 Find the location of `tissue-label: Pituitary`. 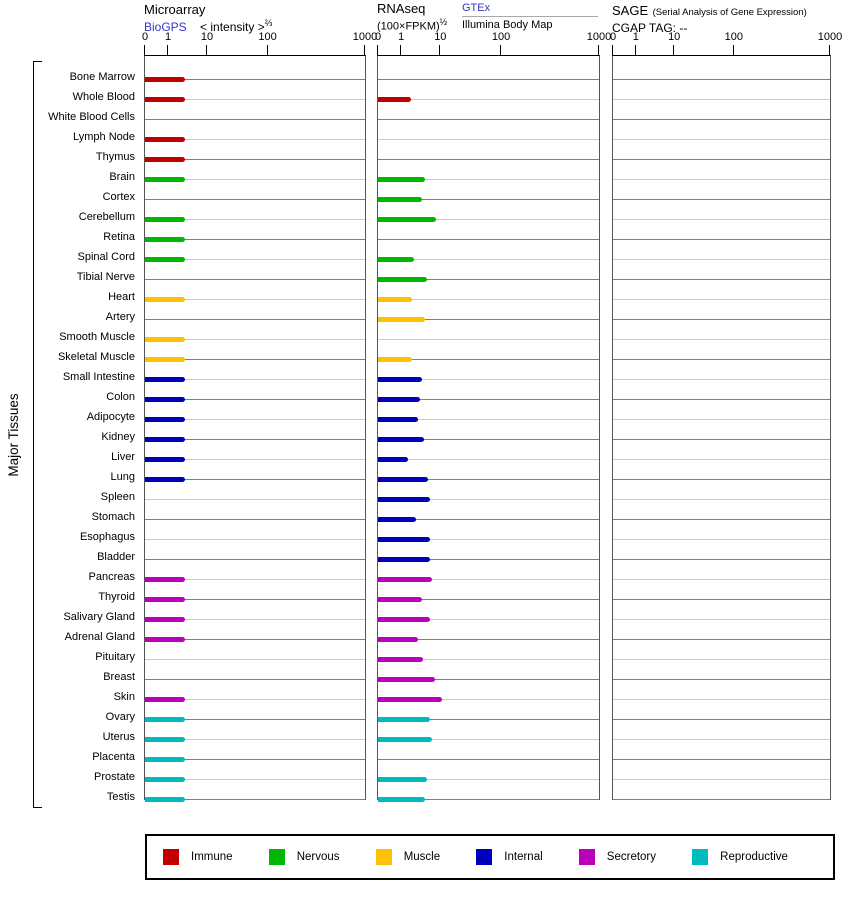

tissue-label: Pituitary is located at coordinates (115, 657).